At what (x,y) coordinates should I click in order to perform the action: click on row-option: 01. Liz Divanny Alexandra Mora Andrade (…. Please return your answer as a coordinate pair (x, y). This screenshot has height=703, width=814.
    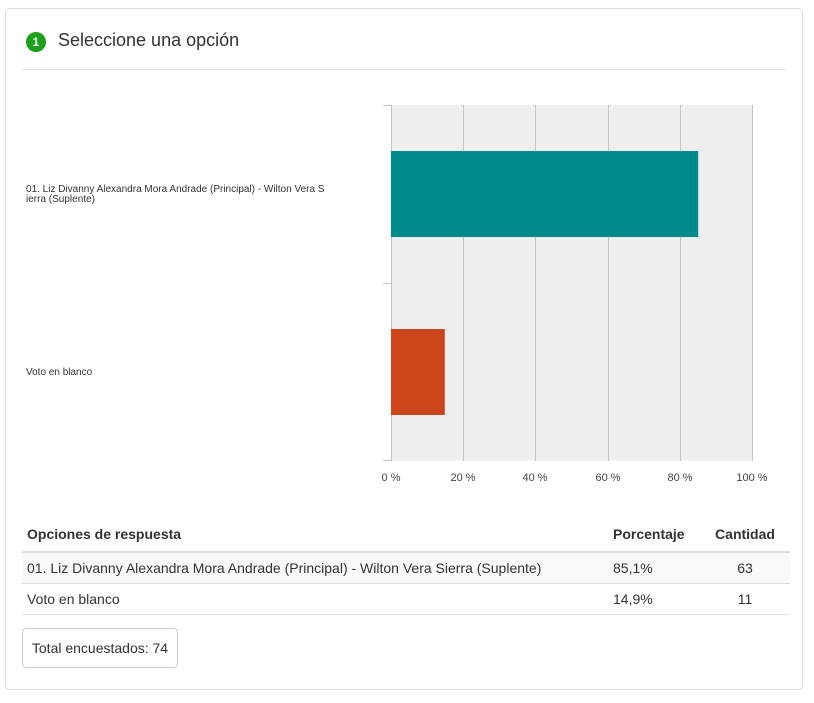
    Looking at the image, I should click on (315, 568).